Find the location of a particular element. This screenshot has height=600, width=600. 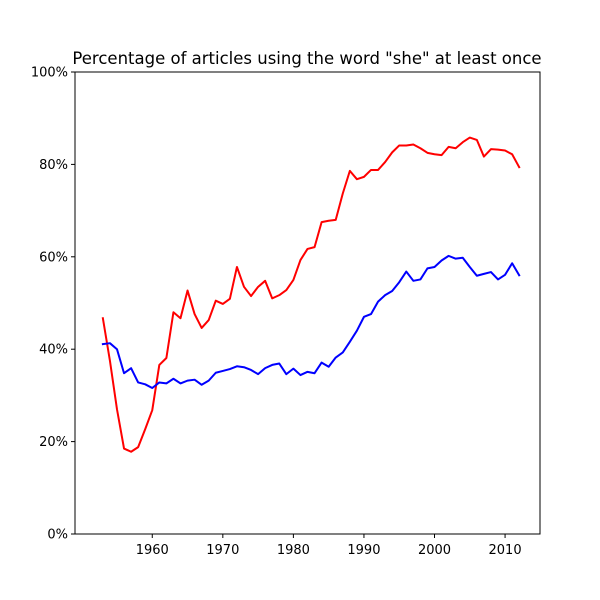

y-tick-label: 100% is located at coordinates (49, 73).